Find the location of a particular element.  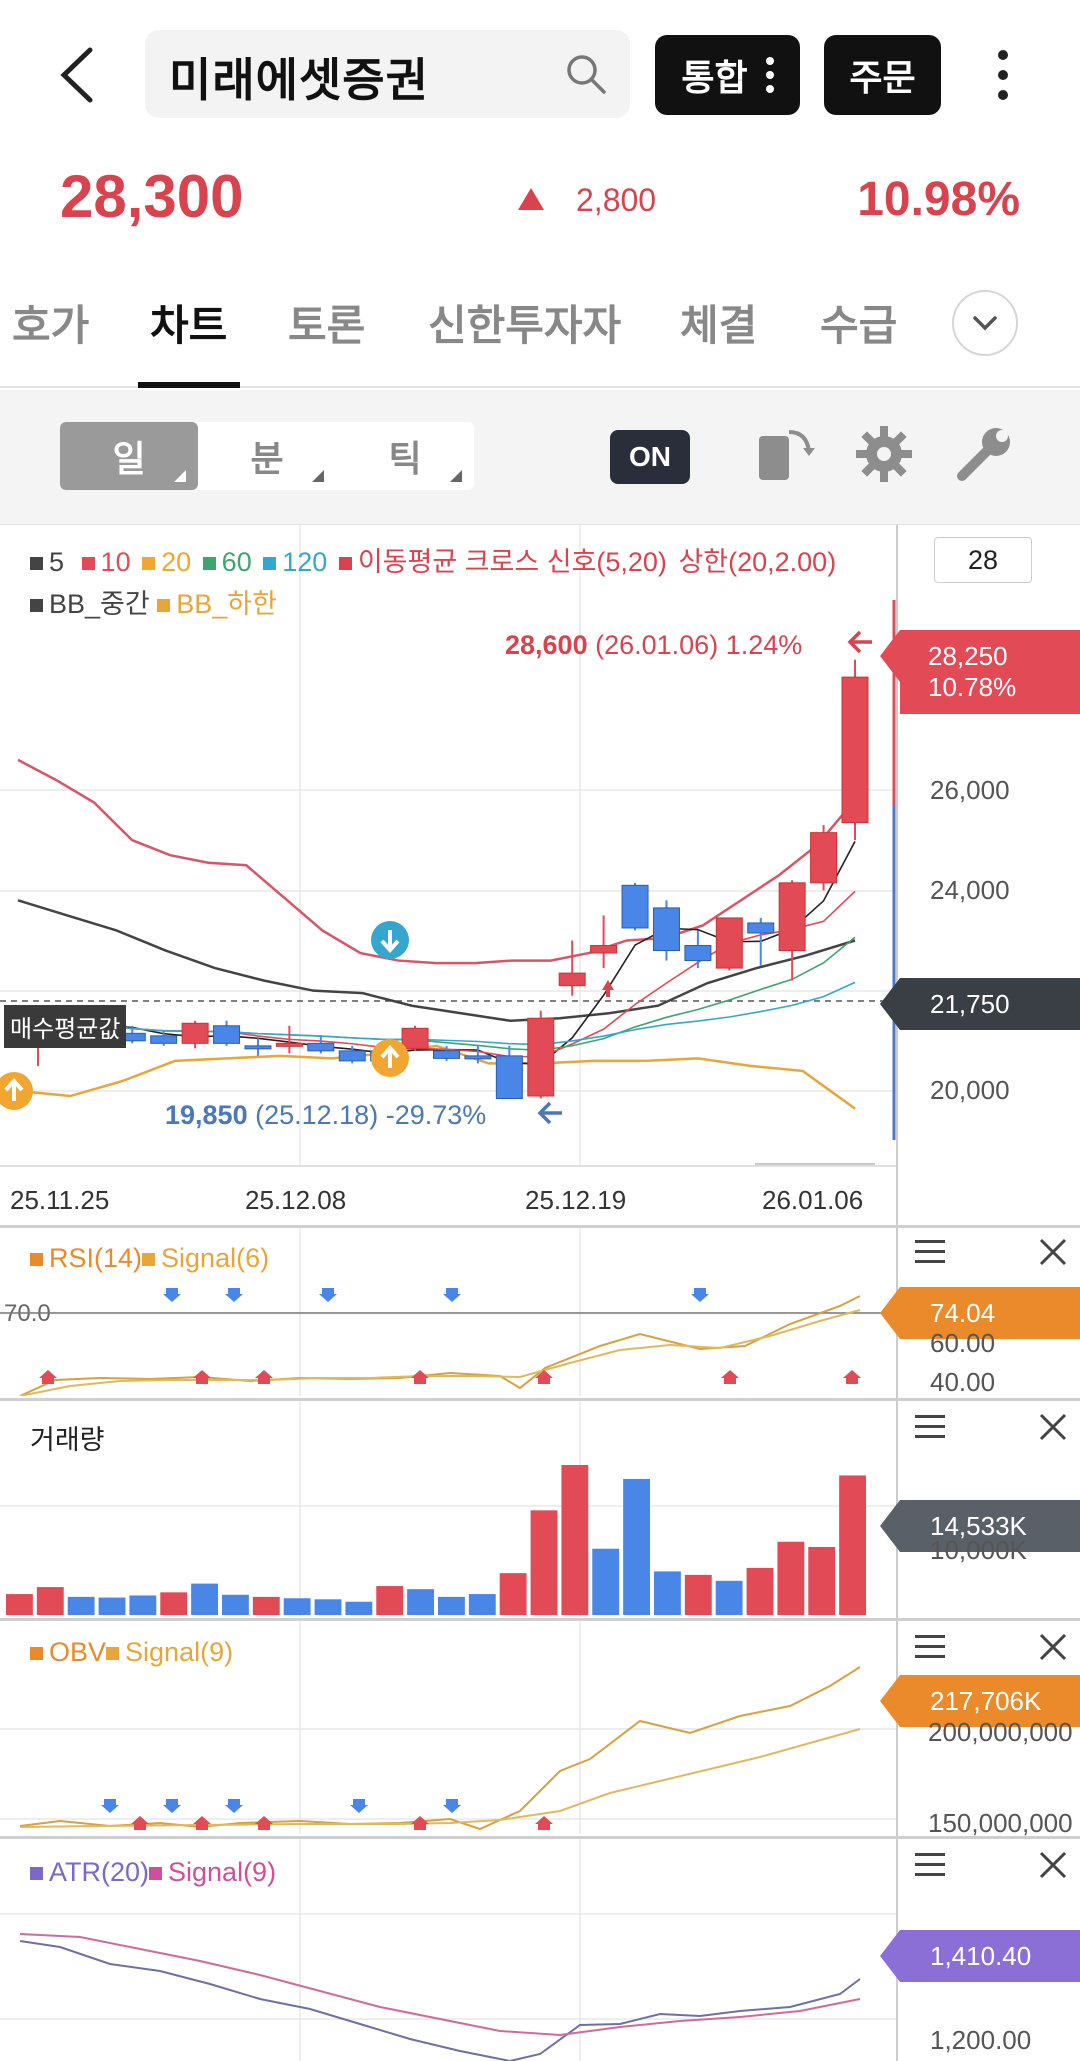

x-axis-label: 25.12.19 is located at coordinates (576, 1200).